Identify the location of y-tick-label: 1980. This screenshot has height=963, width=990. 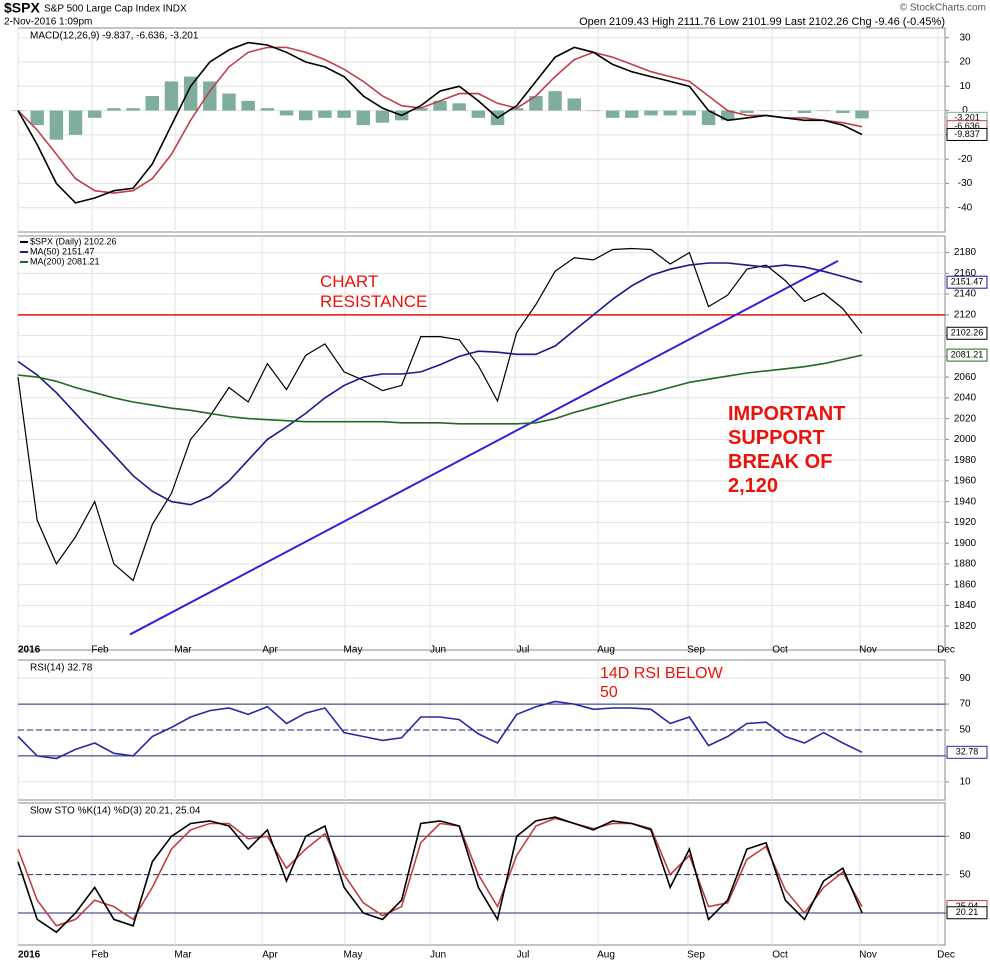
(965, 460).